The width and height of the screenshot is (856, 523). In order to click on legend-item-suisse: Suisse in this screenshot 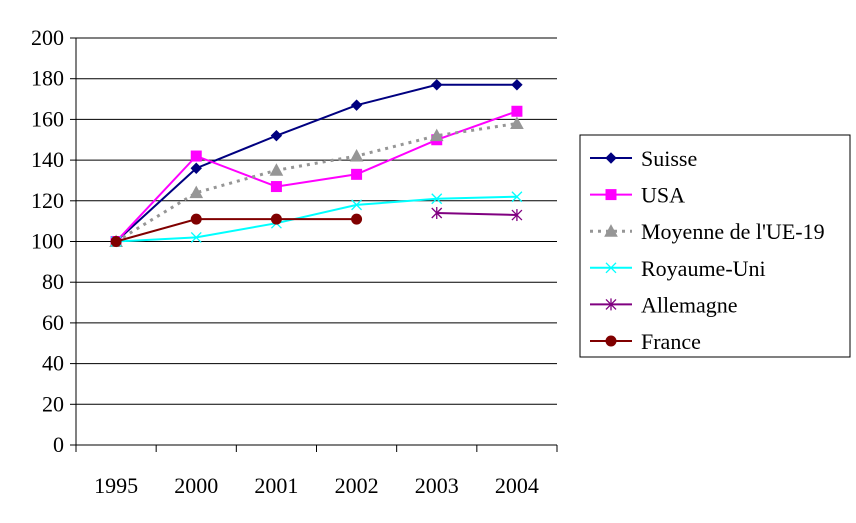, I will do `click(643, 158)`.